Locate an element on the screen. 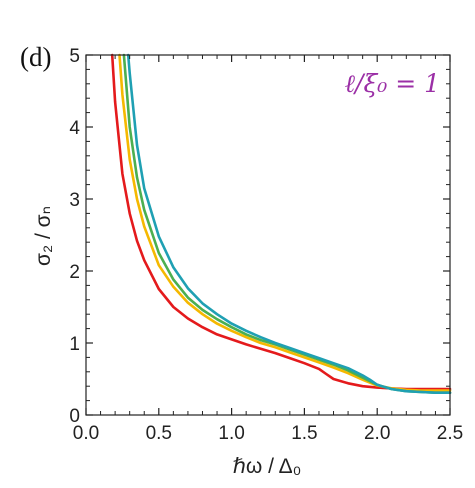  y-tick-label: 4 is located at coordinates (74, 128).